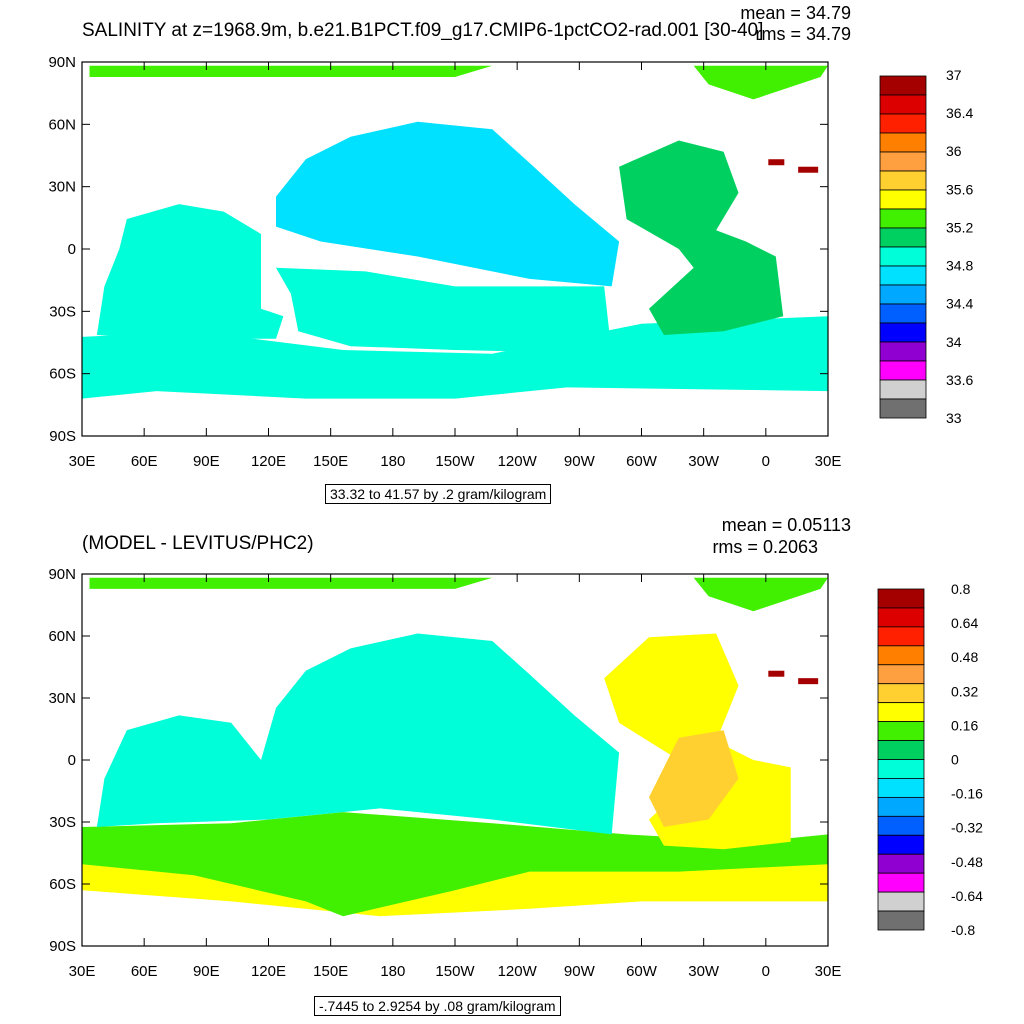 This screenshot has width=1024, height=1024. I want to click on panel1-colorbar-label: 34, so click(954, 342).